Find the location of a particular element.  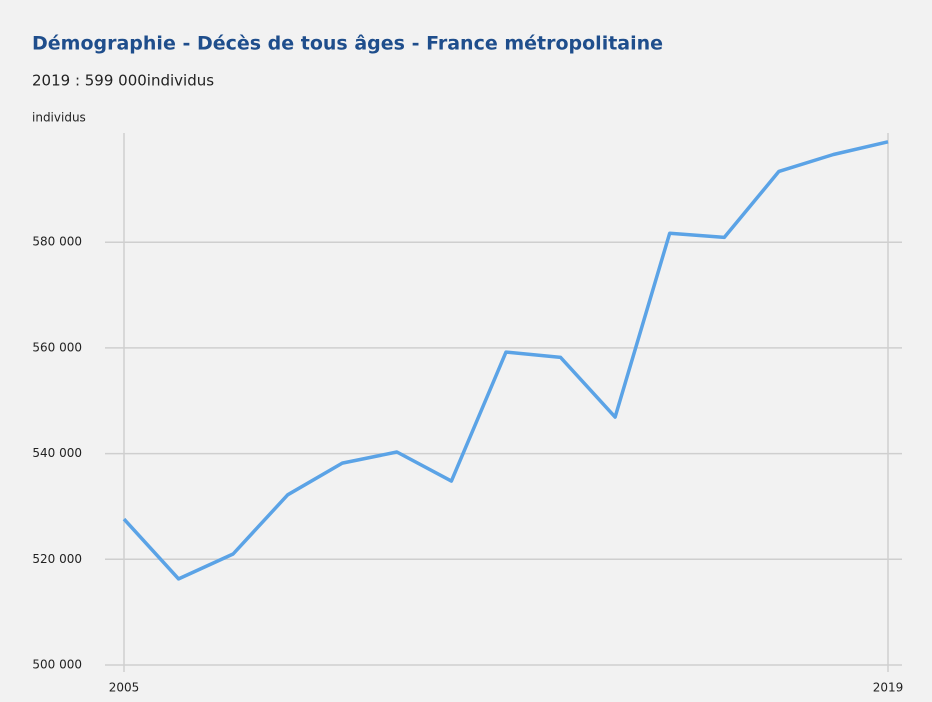

y-tick-label: 540 000 is located at coordinates (57, 453).